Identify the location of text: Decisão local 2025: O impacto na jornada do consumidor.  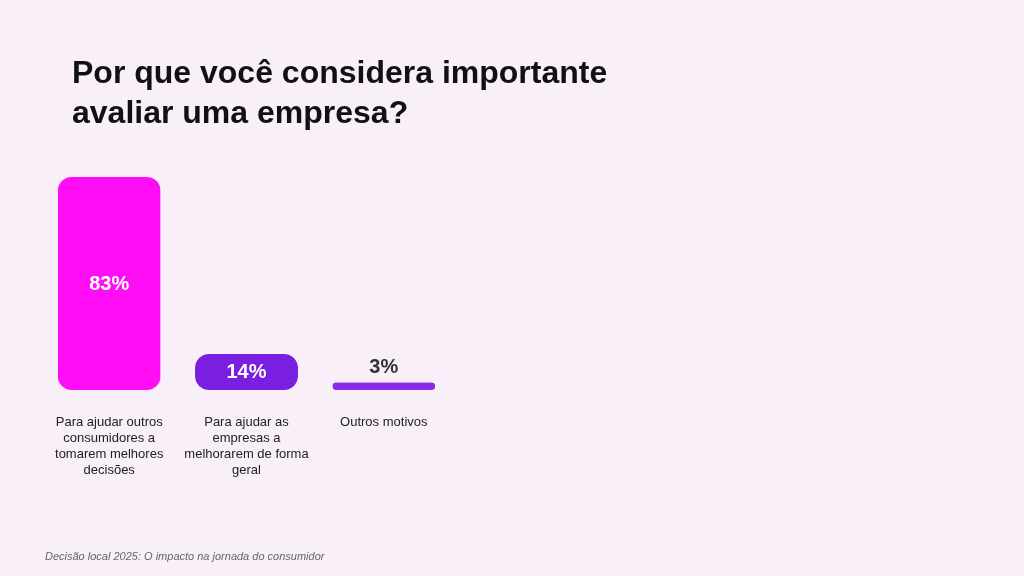
(185, 556).